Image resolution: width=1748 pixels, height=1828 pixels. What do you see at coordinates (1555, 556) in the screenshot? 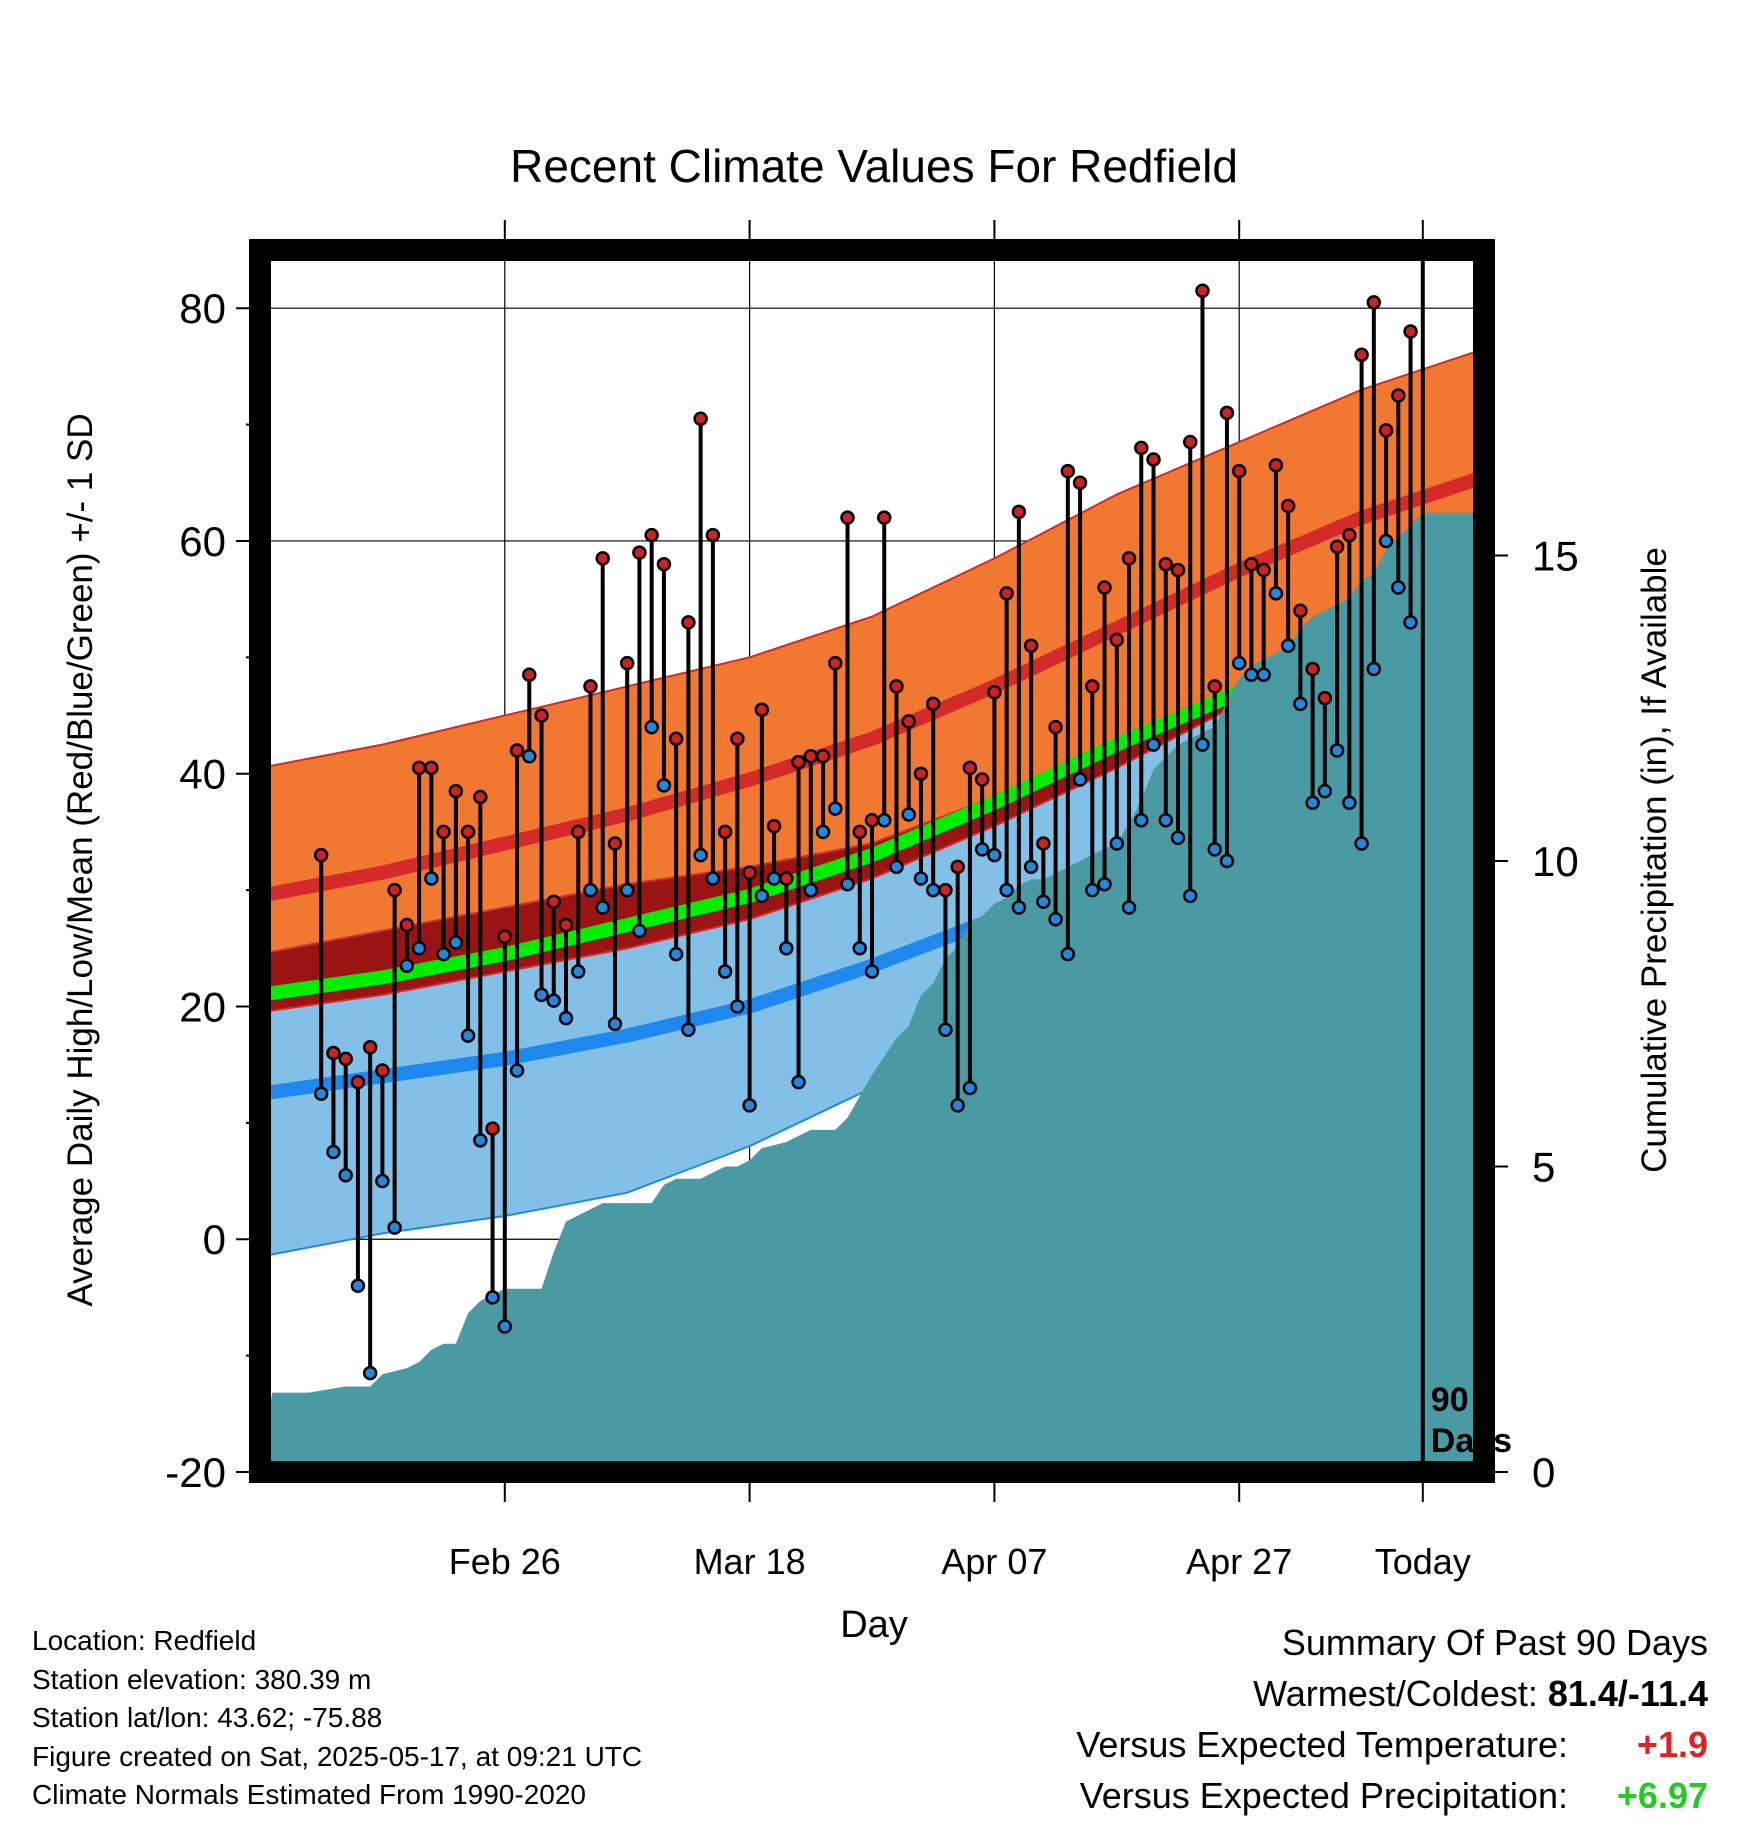
I see `y2-tick-label: 15` at bounding box center [1555, 556].